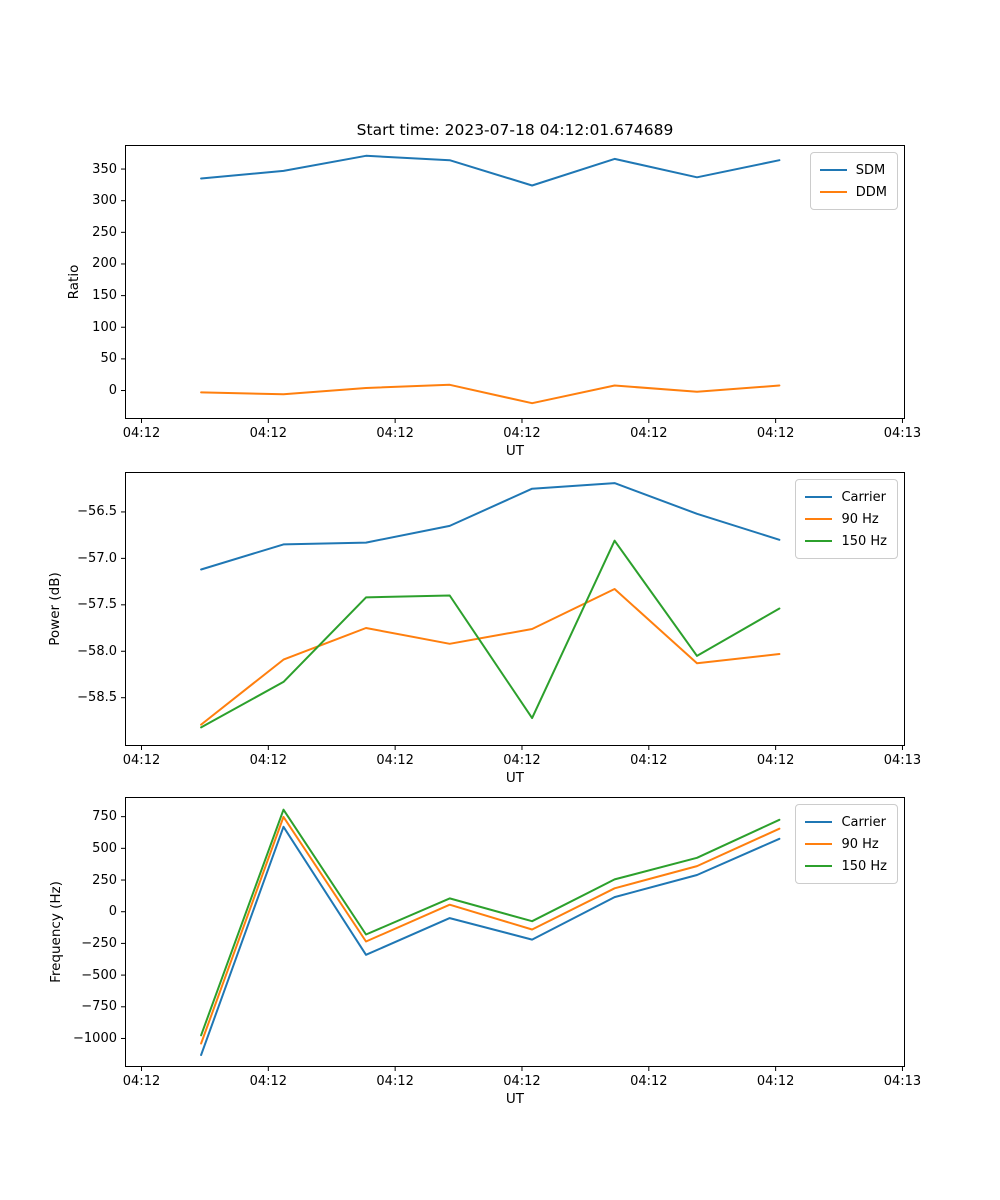 This screenshot has height=1200, width=1000. I want to click on legend-label: SDM, so click(870, 170).